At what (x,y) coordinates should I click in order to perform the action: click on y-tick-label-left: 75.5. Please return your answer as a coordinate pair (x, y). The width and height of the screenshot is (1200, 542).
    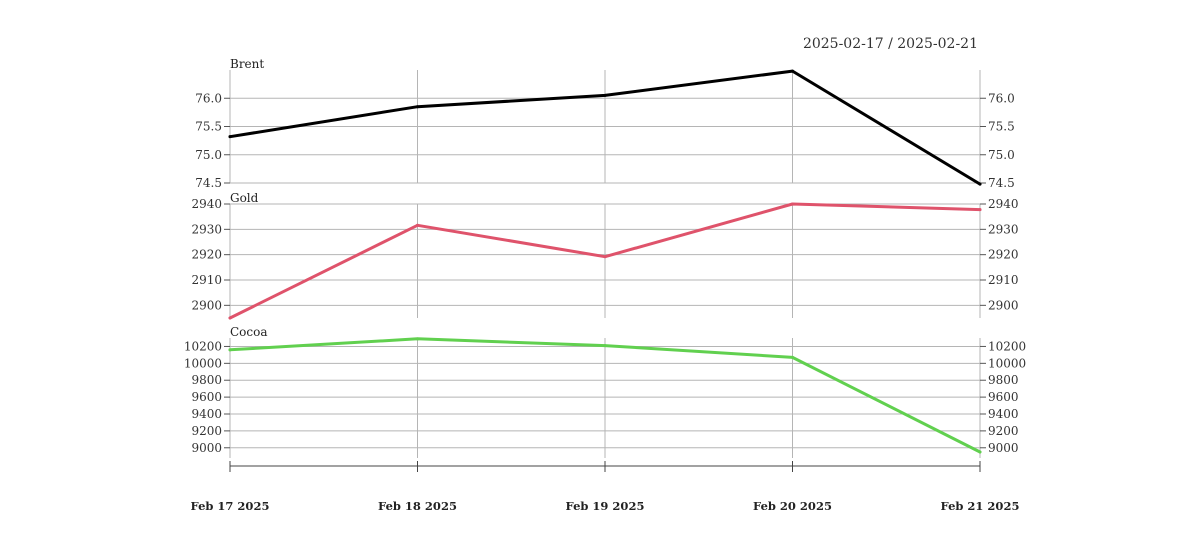
    Looking at the image, I should click on (208, 127).